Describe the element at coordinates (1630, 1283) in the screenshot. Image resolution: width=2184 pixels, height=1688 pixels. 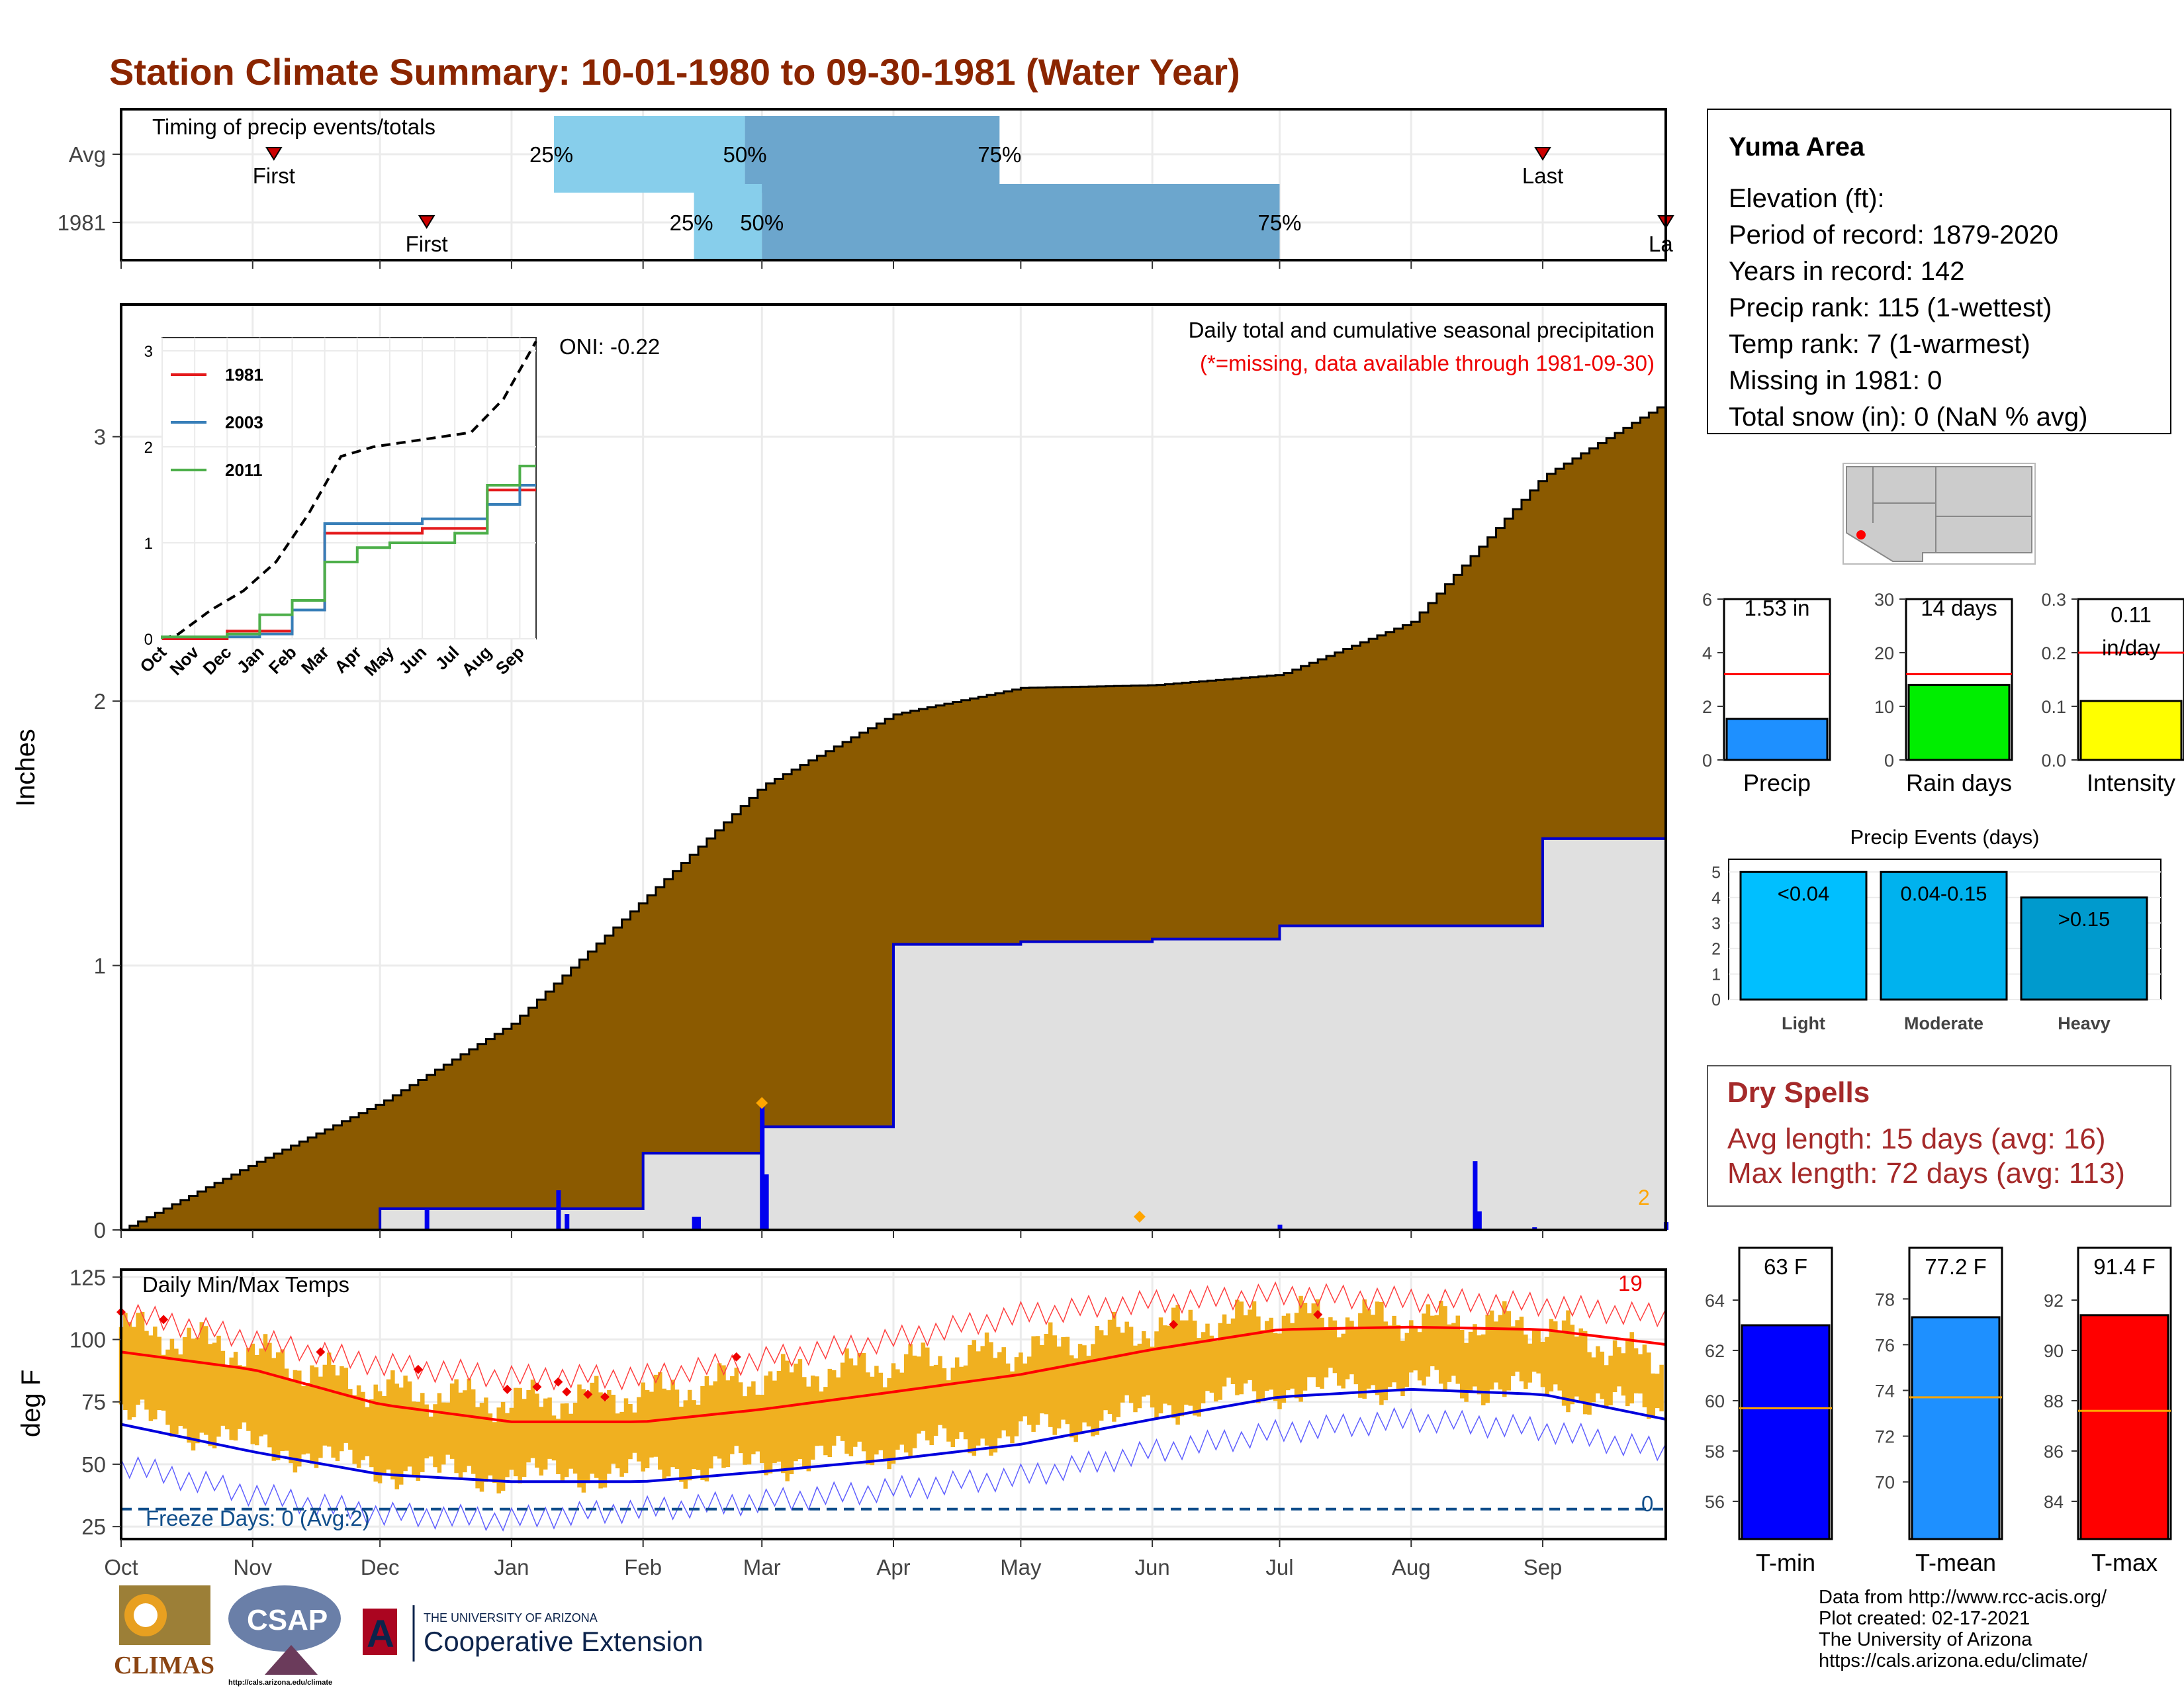
I see `record-count: 19` at that location.